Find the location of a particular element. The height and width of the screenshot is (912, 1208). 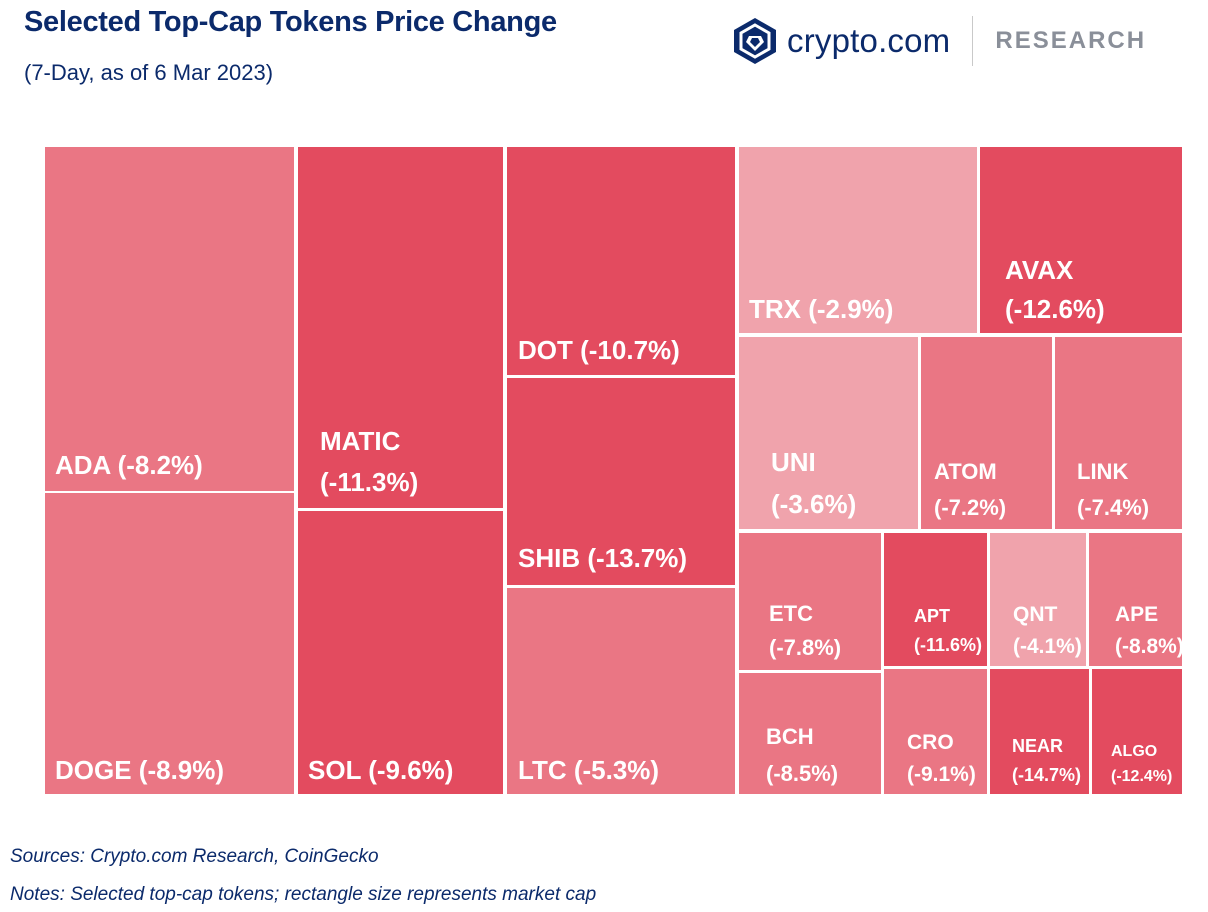

sources-note: Sources: Crypto.com Research, CoinGecko is located at coordinates (194, 856).